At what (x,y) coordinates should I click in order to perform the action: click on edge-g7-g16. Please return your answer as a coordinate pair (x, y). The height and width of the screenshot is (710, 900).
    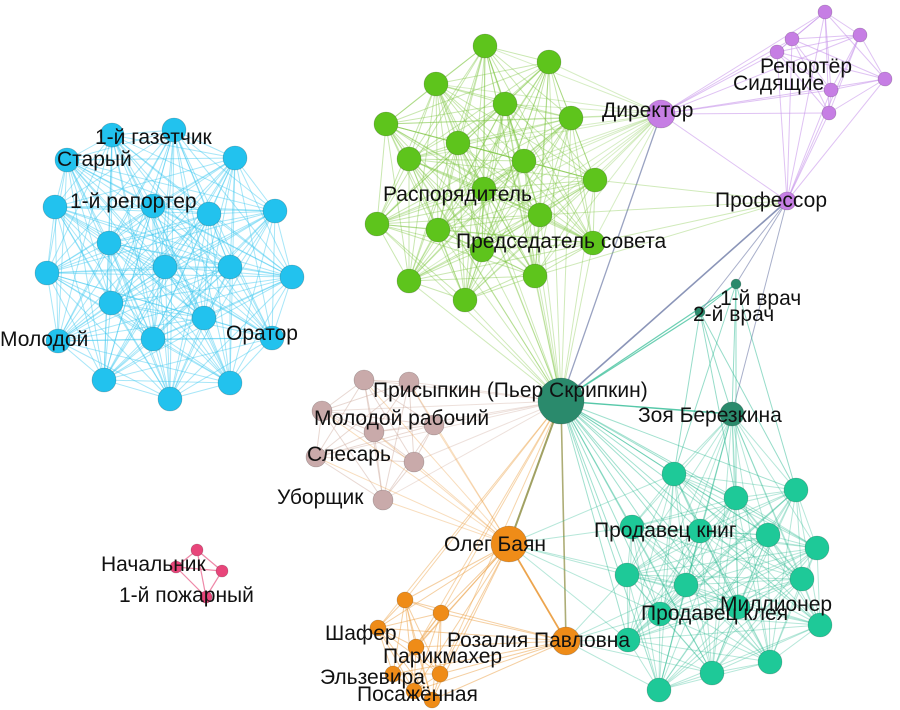
    Looking at the image, I should click on (525, 193).